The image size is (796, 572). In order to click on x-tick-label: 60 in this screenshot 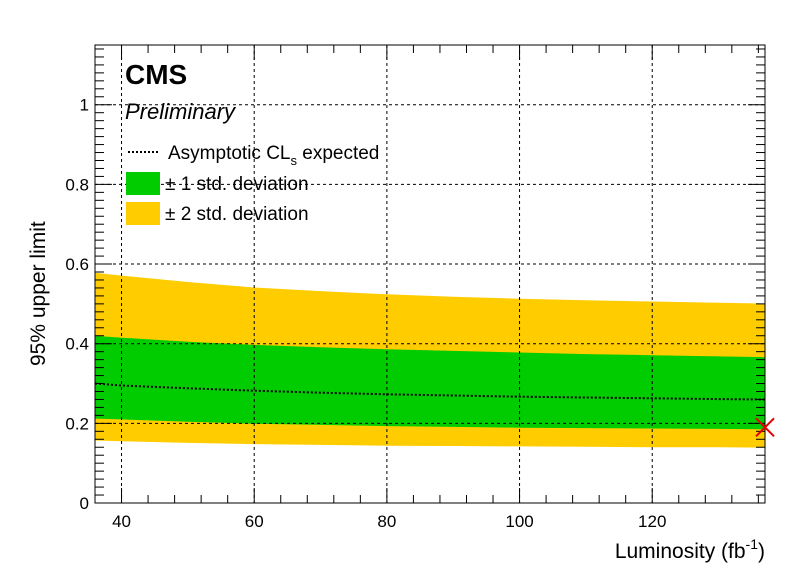, I will do `click(254, 521)`.